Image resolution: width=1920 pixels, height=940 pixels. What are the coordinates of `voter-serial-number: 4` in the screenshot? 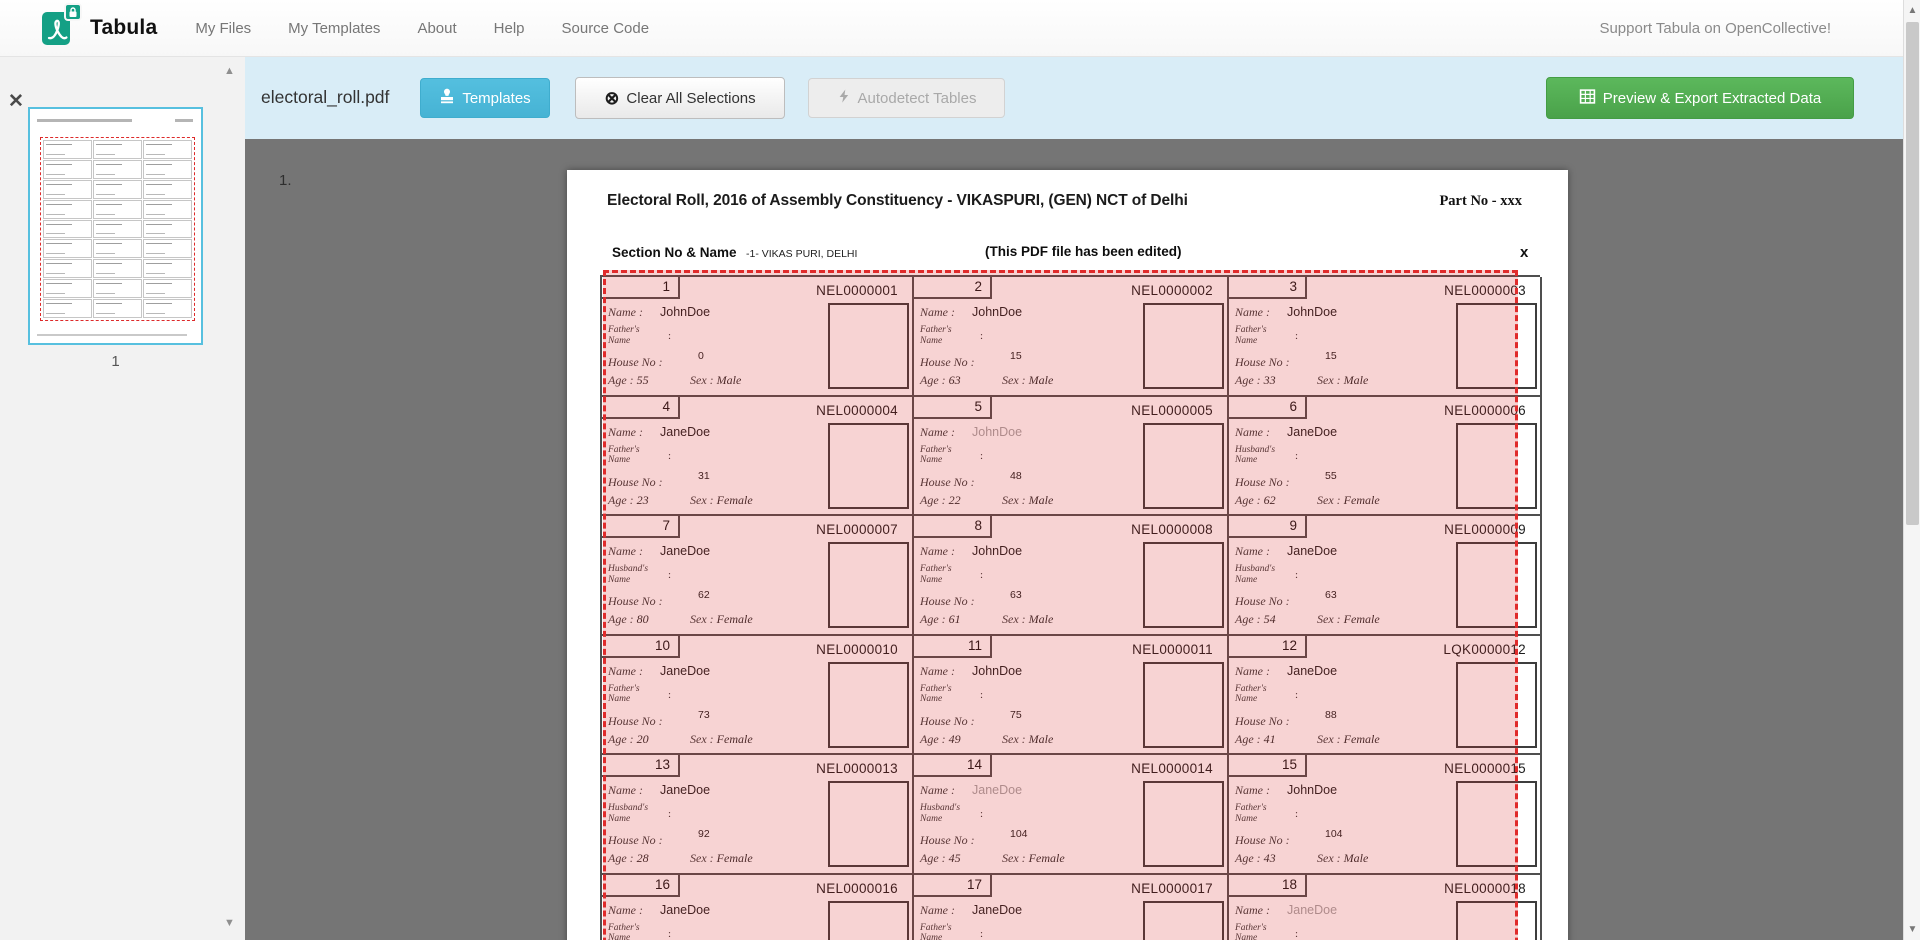 It's located at (640, 406).